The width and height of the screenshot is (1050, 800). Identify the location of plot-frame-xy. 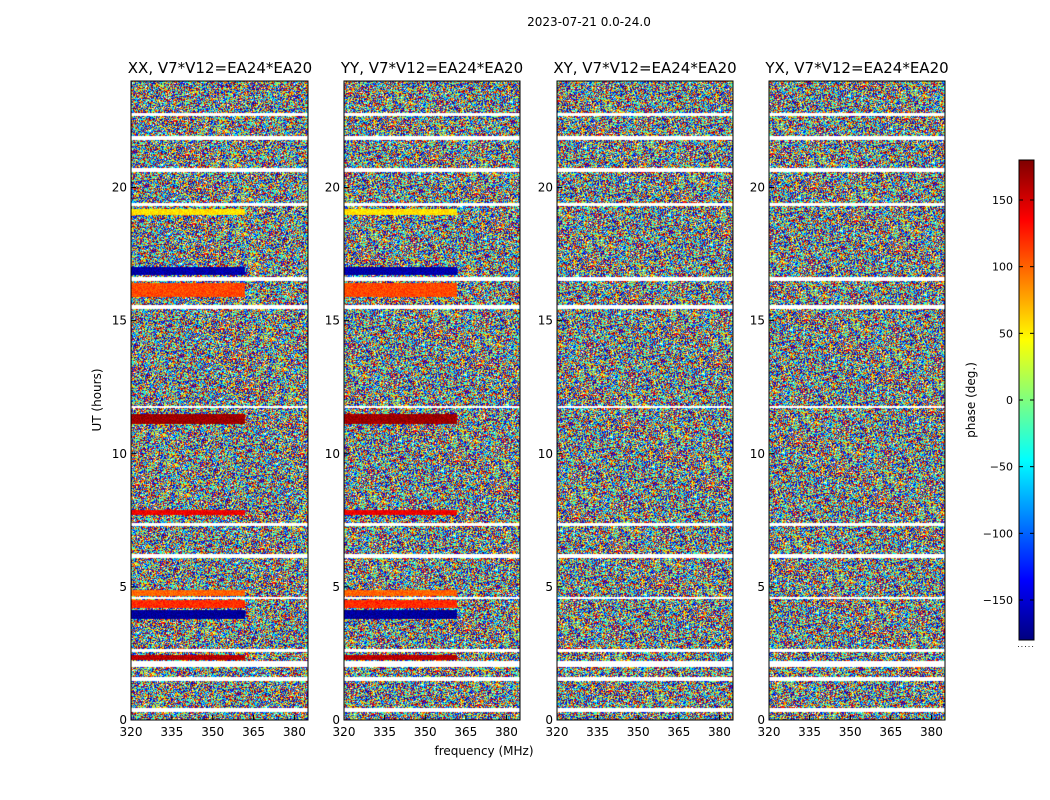
(645, 400).